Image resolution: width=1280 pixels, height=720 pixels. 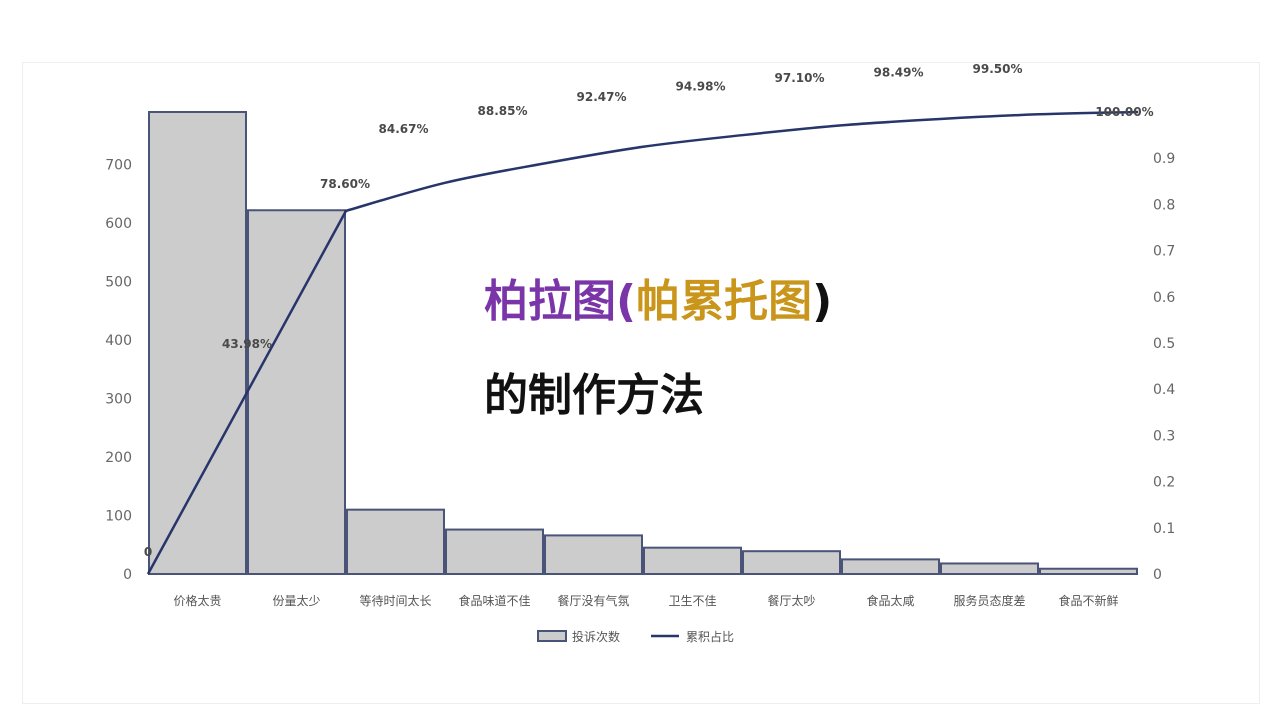 What do you see at coordinates (710, 636) in the screenshot?
I see `legend-label-line: 累积占比` at bounding box center [710, 636].